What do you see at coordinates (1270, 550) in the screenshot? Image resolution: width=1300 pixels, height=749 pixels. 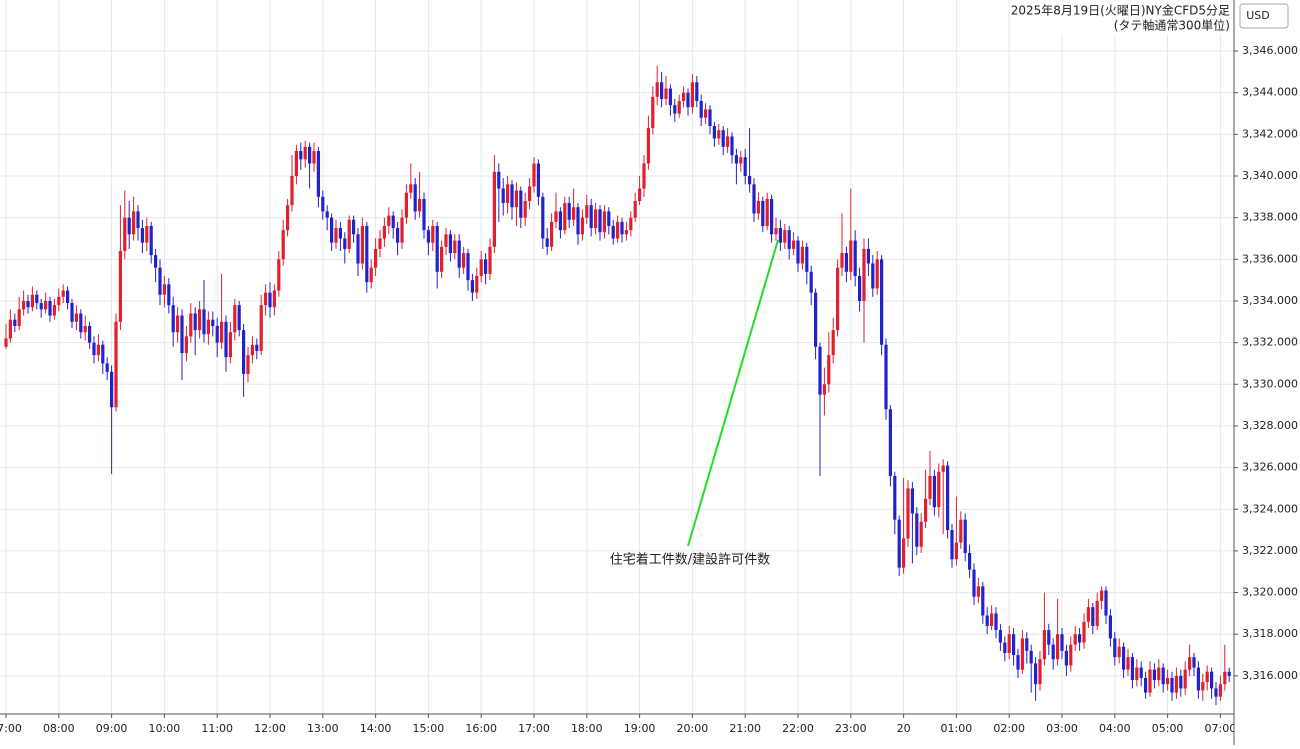 I see `y-tick-label: 3,322.000` at bounding box center [1270, 550].